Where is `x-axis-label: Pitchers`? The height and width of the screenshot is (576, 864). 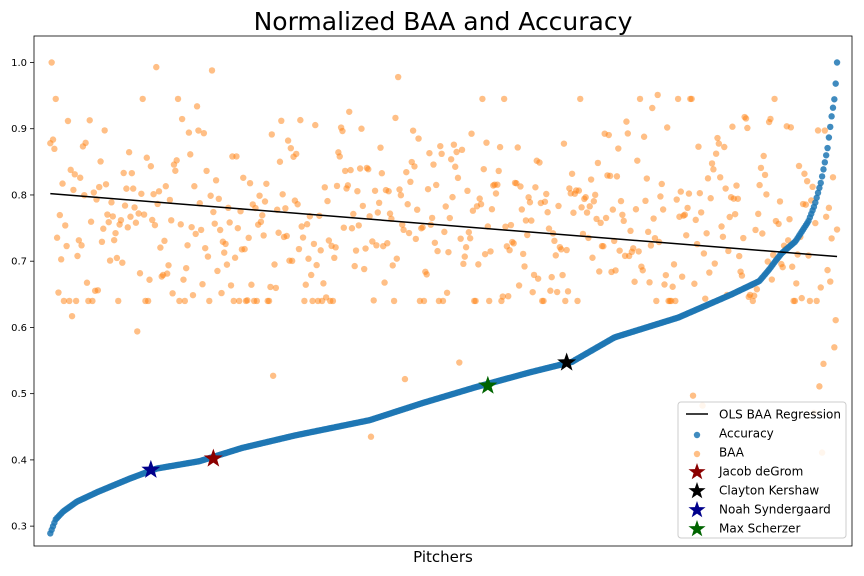
x-axis-label: Pitchers is located at coordinates (443, 557).